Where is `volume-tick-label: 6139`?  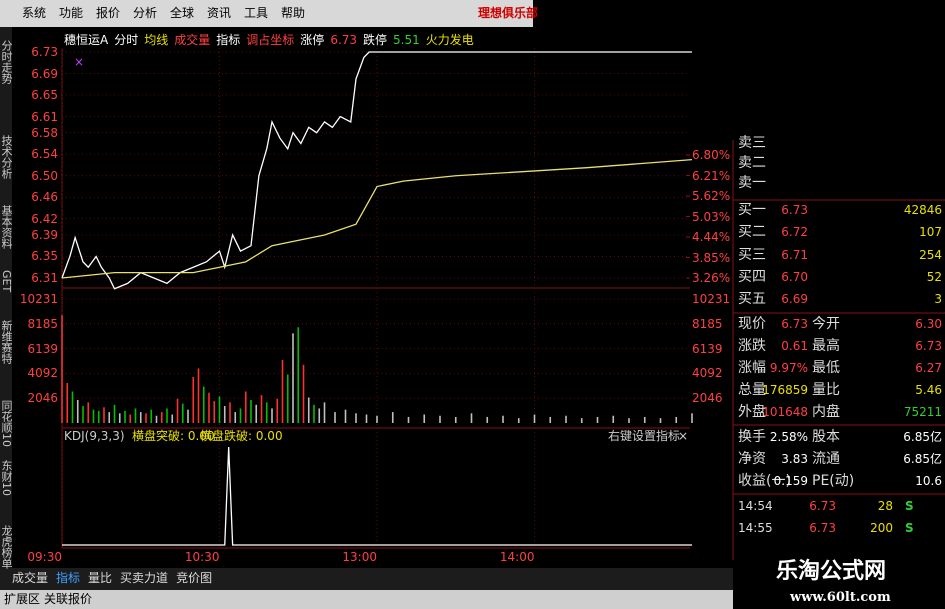
volume-tick-label: 6139 is located at coordinates (707, 348).